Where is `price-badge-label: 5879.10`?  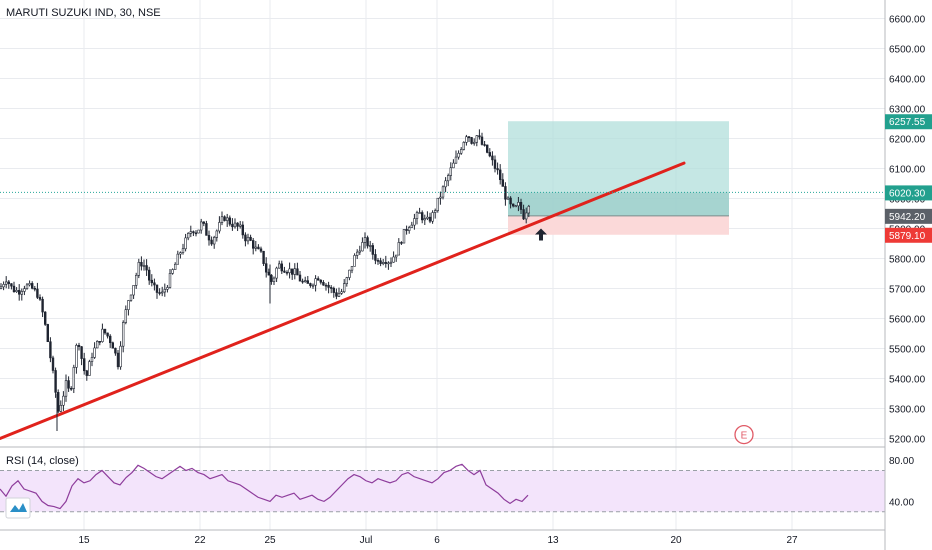
price-badge-label: 5879.10 is located at coordinates (907, 236).